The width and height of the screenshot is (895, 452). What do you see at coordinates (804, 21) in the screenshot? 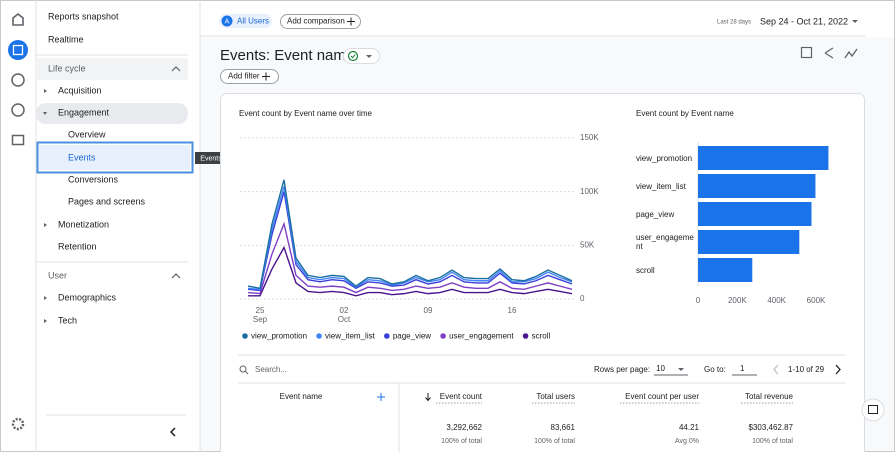
I see `date-range: Sep 24 - Oct 21, 2022` at bounding box center [804, 21].